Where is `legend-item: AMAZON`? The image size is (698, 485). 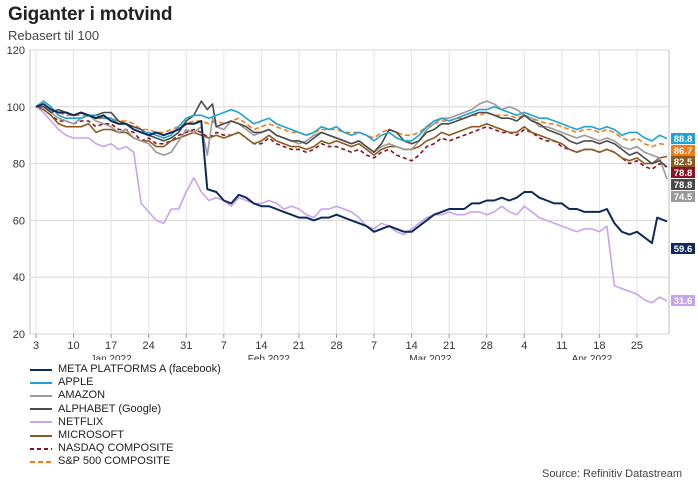
legend-item: AMAZON is located at coordinates (125, 395).